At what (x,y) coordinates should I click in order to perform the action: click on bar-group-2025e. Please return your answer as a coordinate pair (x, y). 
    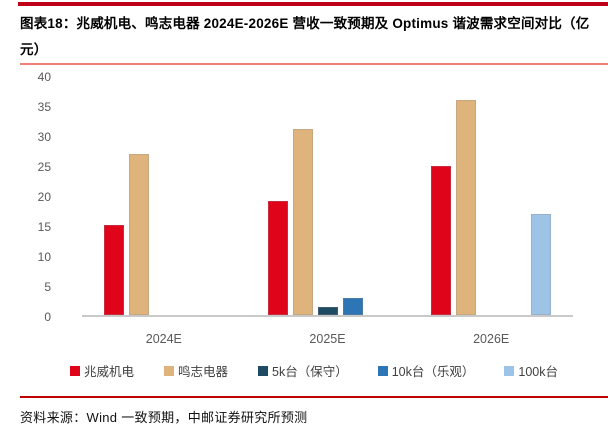
    Looking at the image, I should click on (328, 196).